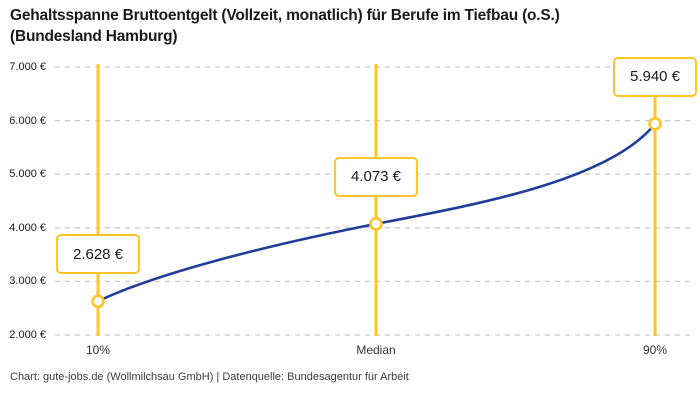  What do you see at coordinates (655, 350) in the screenshot?
I see `x-tick-label: 90%` at bounding box center [655, 350].